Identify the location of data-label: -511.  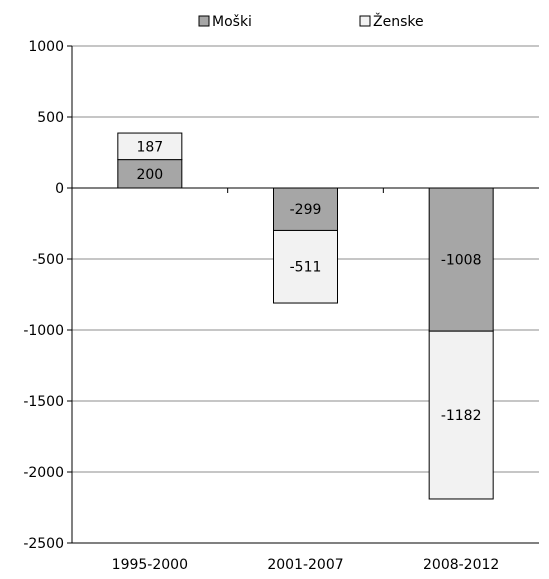
(306, 268).